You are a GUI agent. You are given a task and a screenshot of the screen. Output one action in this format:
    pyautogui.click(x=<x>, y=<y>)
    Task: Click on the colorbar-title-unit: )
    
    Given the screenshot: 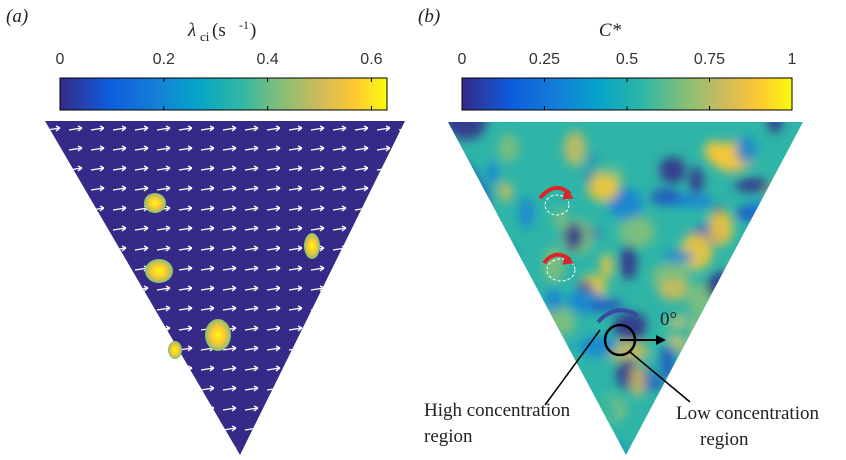 What is the action you would take?
    pyautogui.click(x=253, y=30)
    